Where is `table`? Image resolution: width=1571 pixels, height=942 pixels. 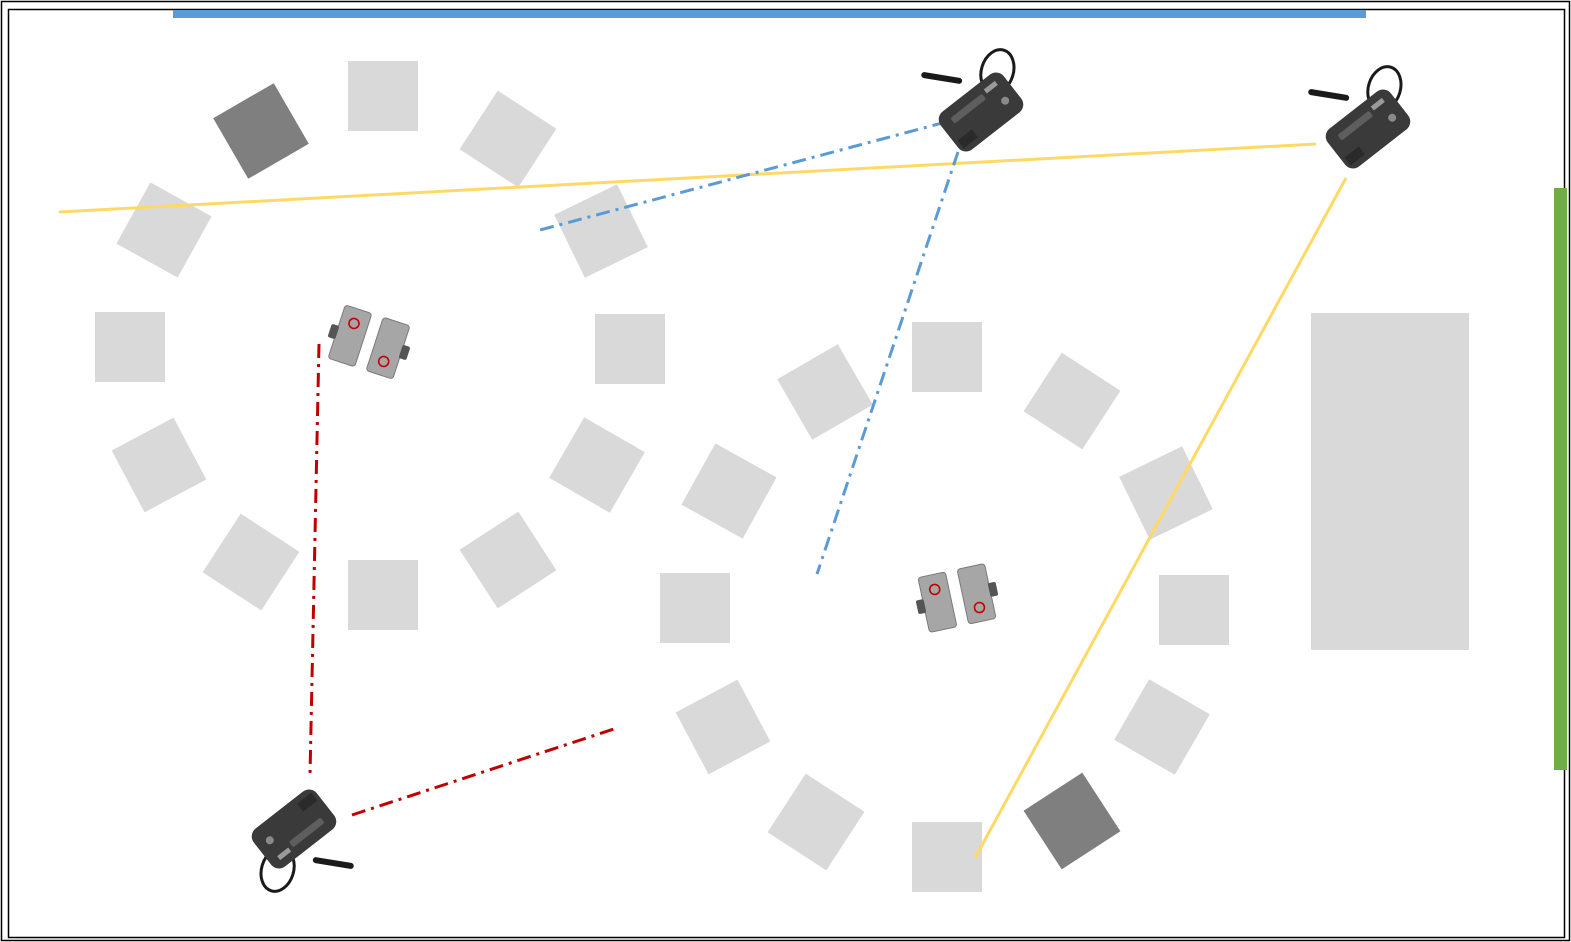
table is located at coordinates (1390, 481).